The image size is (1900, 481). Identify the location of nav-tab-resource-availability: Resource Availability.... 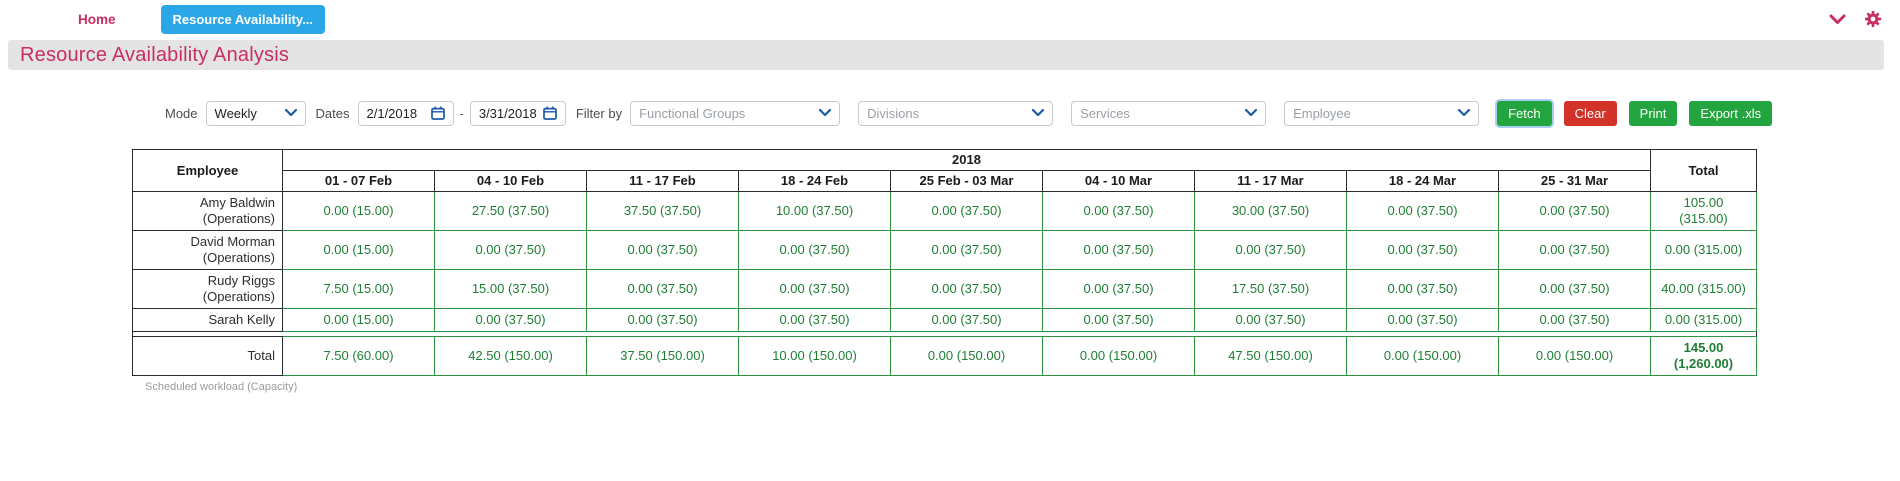
(242, 19).